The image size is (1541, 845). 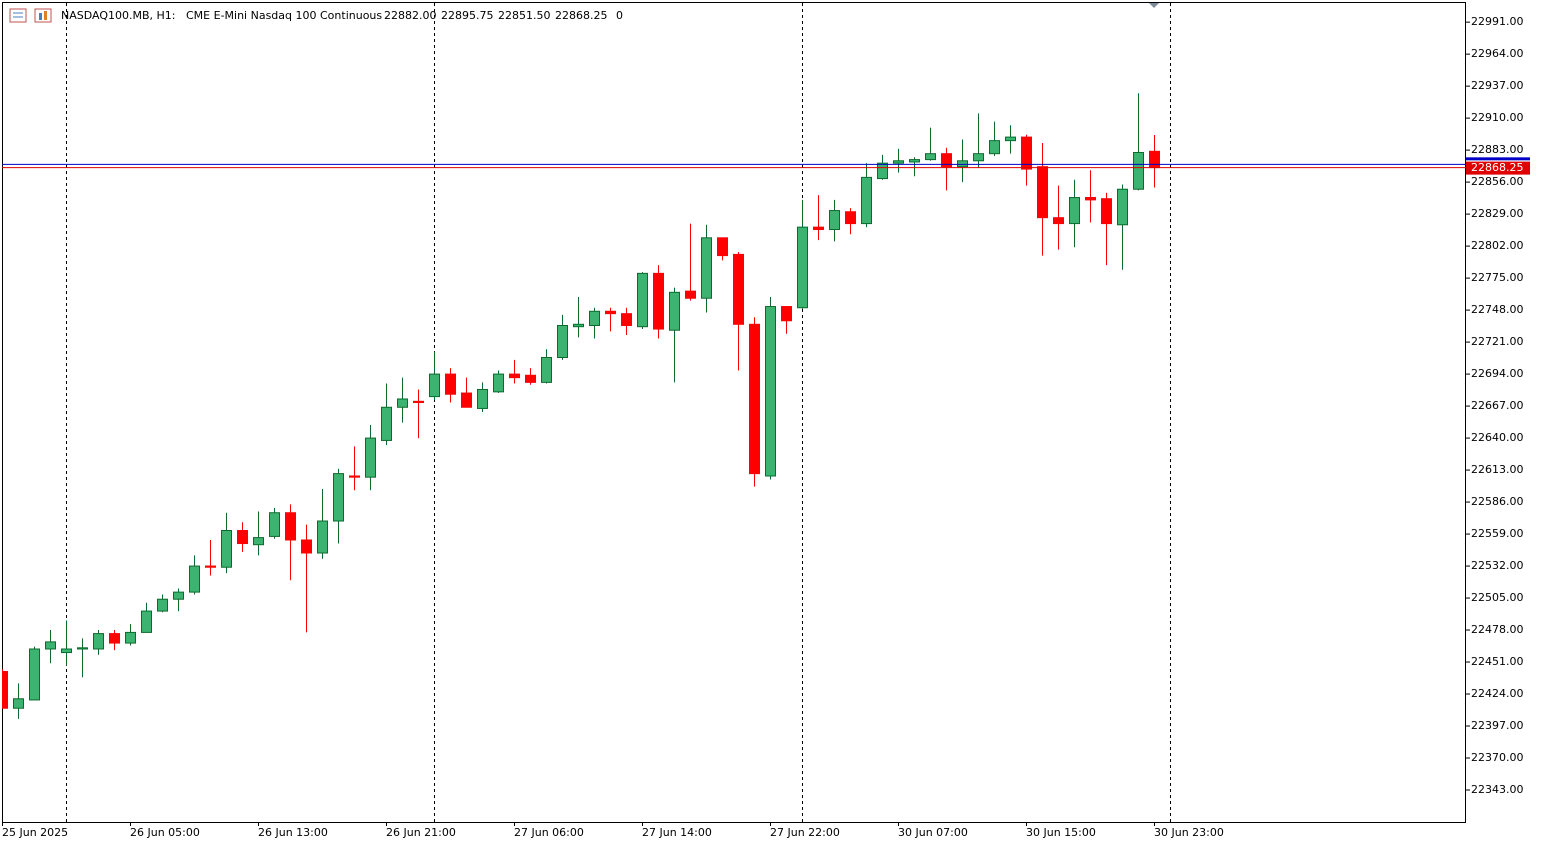 I want to click on x-tick-label: 26 Jun 21:00, so click(x=421, y=832).